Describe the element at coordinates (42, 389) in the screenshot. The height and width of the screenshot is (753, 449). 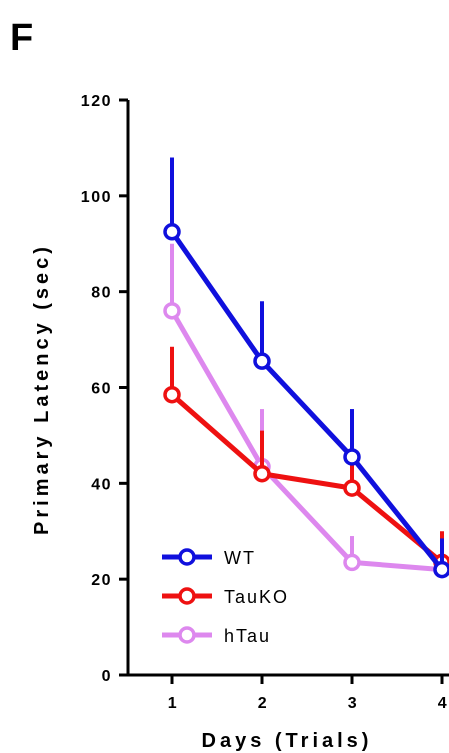
I see `y-axis-title: Primary Latency (sec)` at that location.